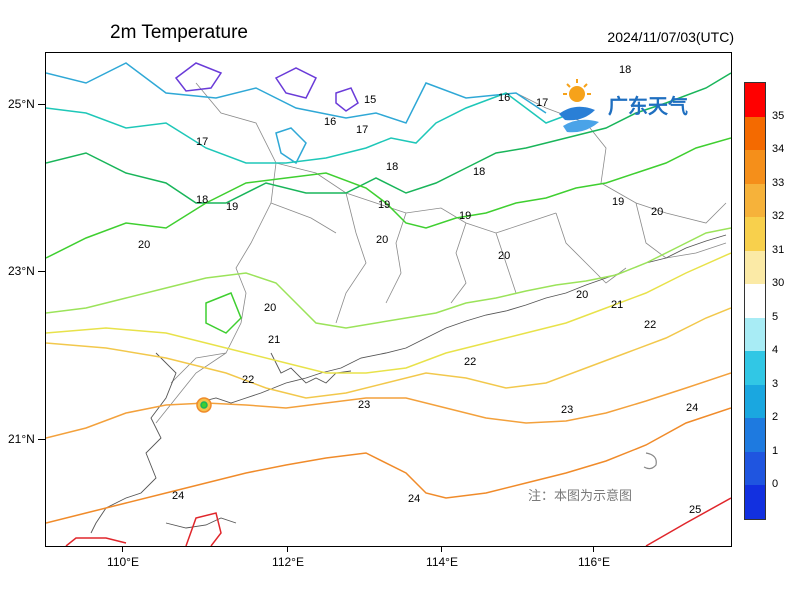 The width and height of the screenshot is (800, 600). What do you see at coordinates (775, 484) in the screenshot?
I see `colorbar-label: 0` at bounding box center [775, 484].